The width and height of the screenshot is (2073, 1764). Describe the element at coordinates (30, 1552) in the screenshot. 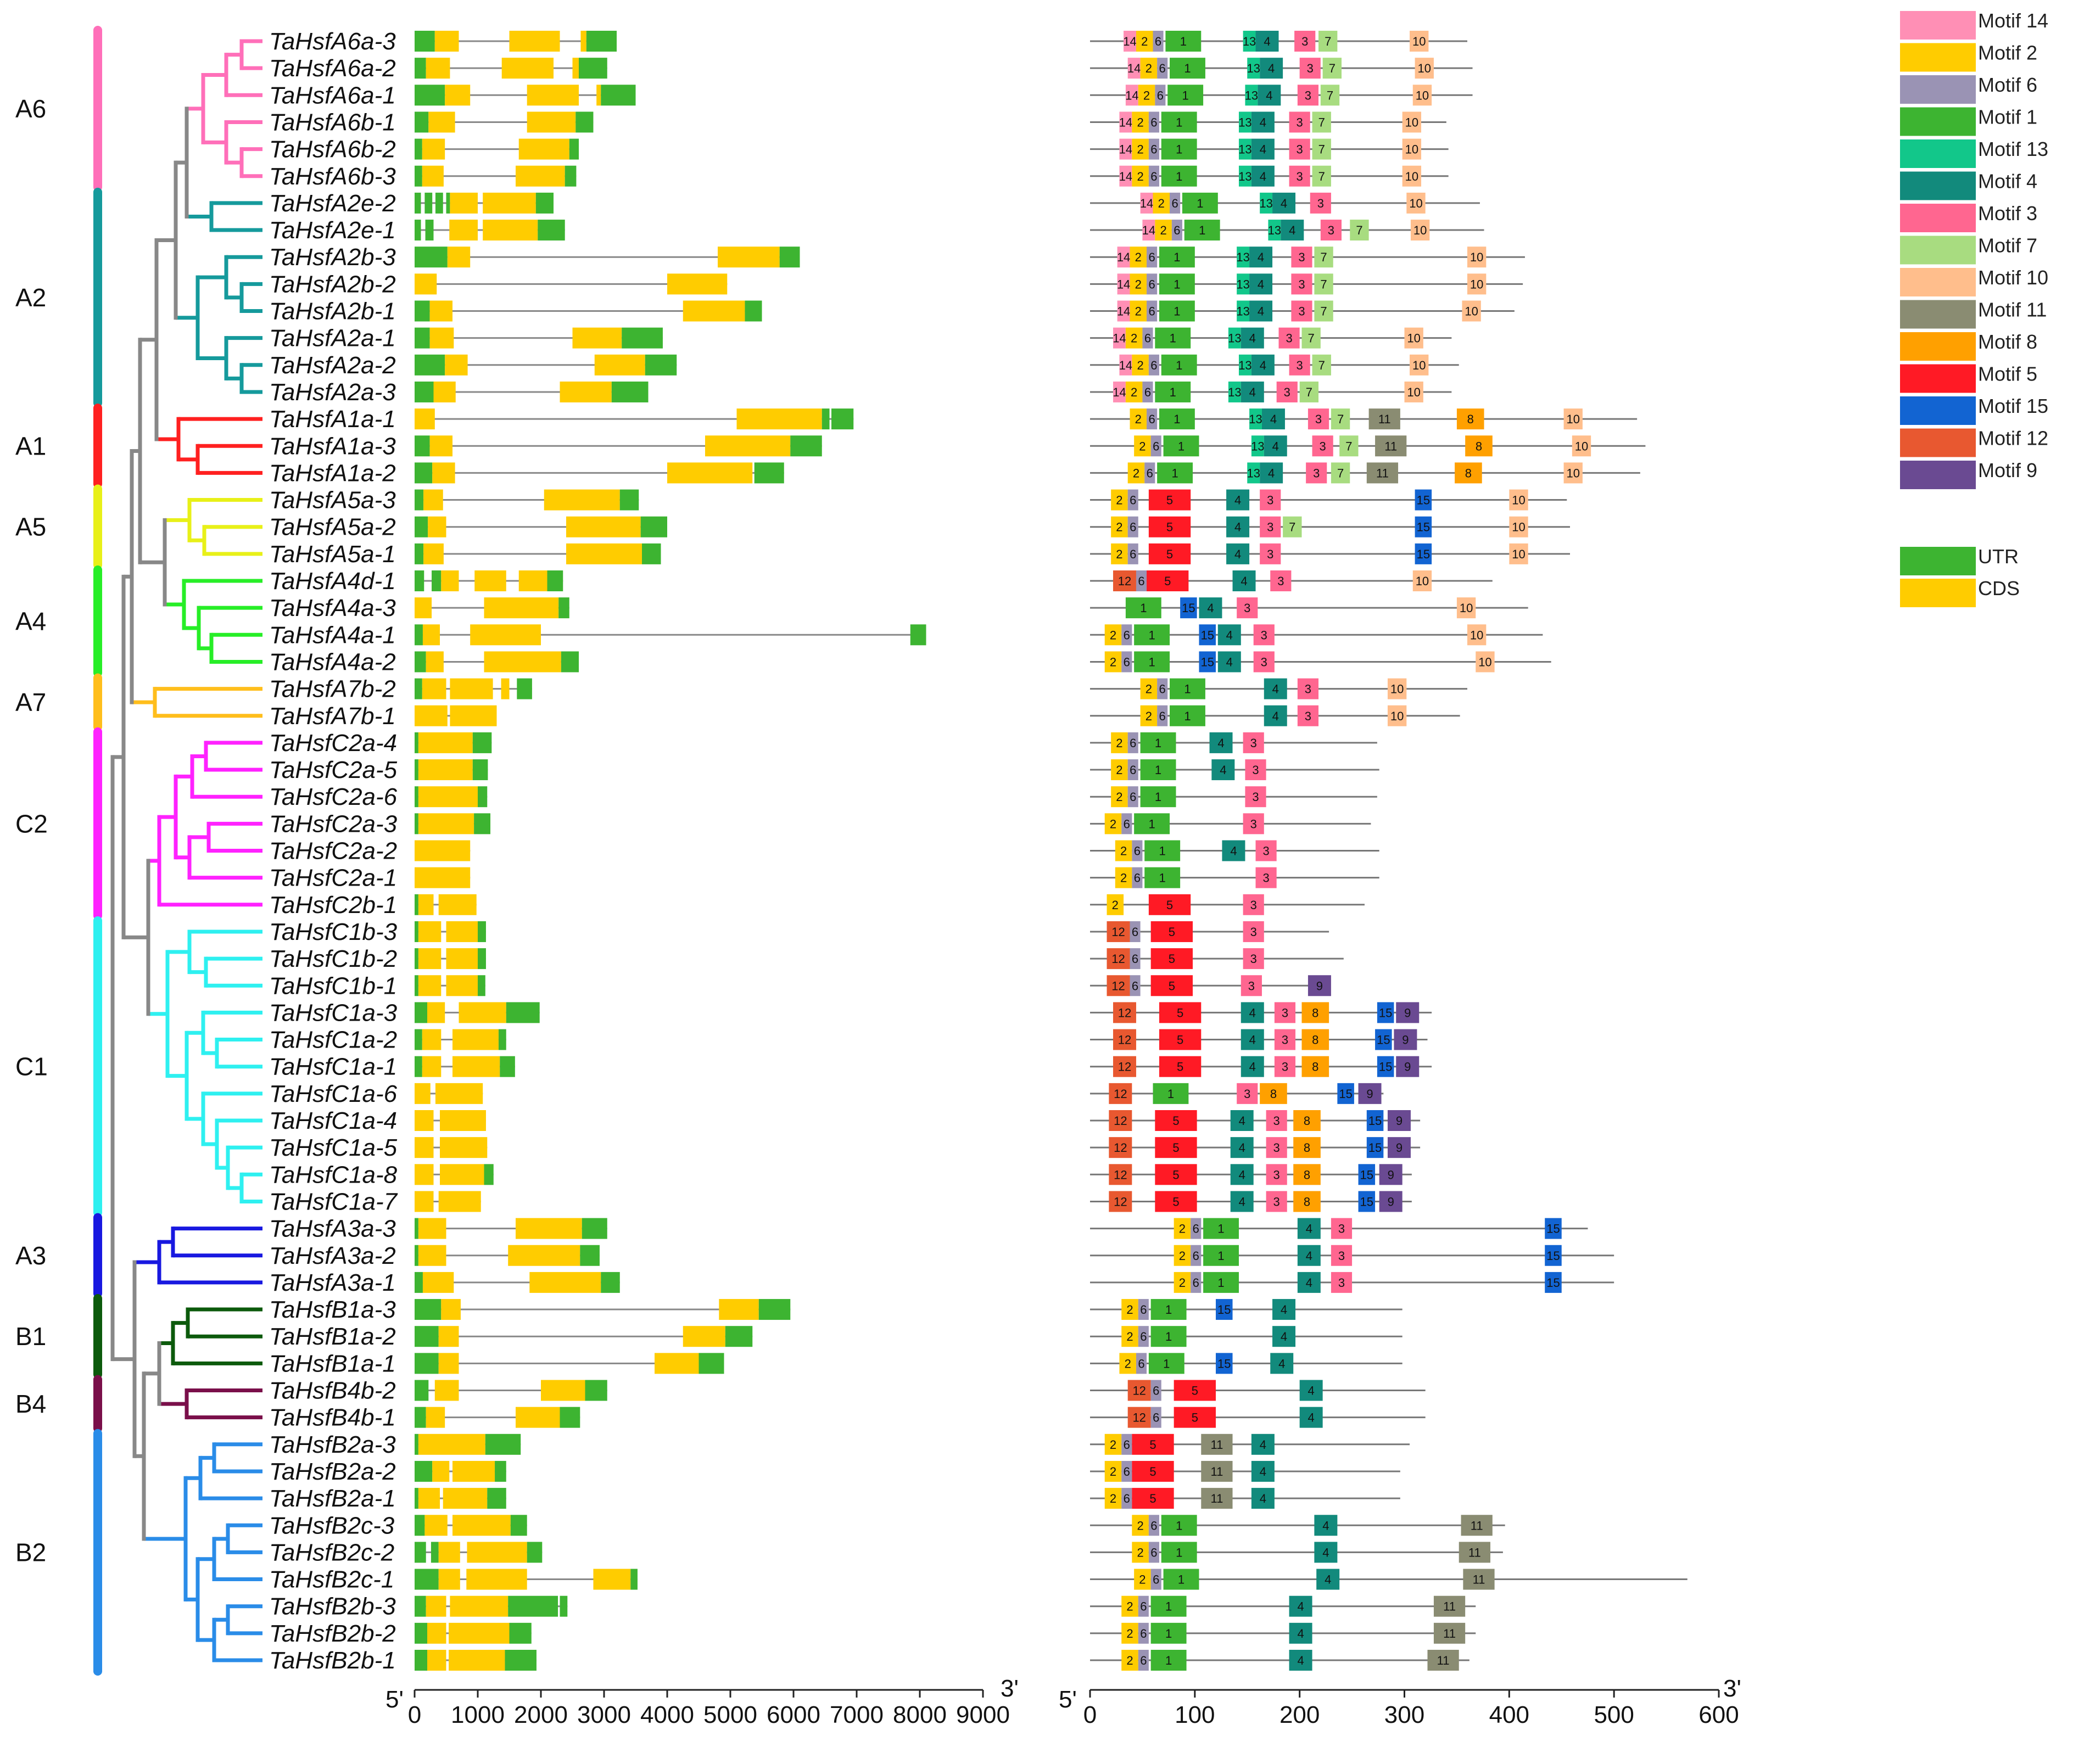

I see `subfamily-label: B2` at that location.